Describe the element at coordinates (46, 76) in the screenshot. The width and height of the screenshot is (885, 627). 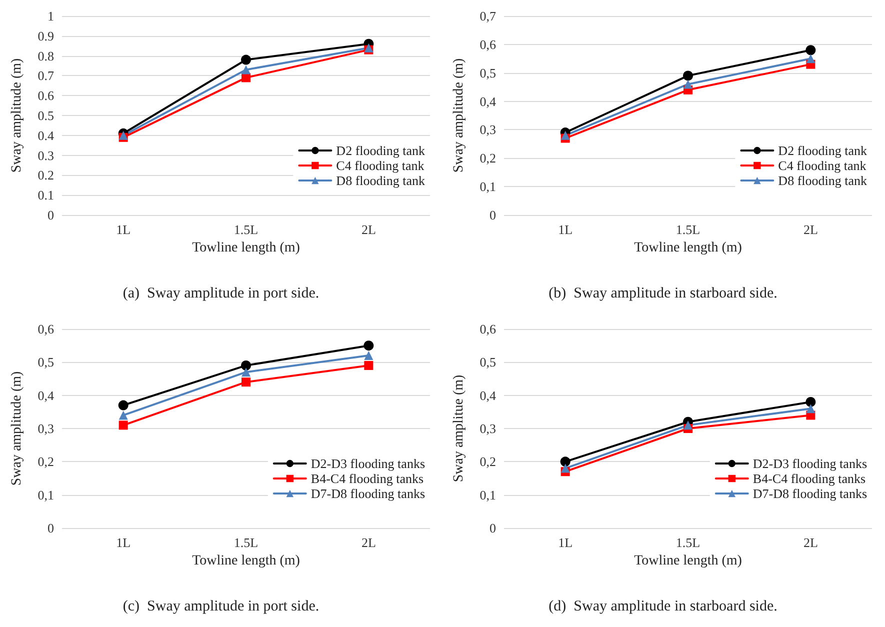
I see `y-tick-label: 0.7` at that location.